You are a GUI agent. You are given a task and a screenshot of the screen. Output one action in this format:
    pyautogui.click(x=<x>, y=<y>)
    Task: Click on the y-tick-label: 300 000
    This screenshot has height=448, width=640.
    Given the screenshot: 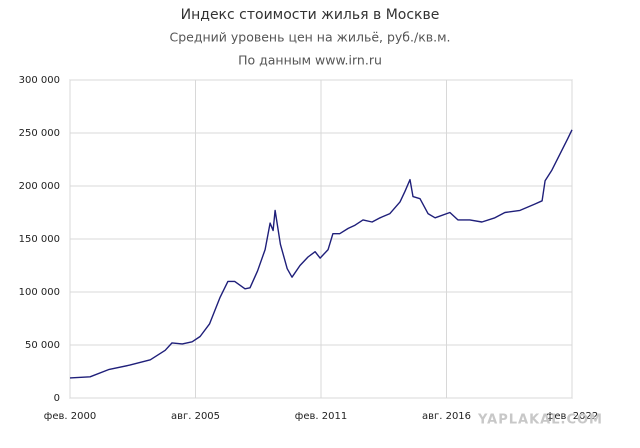 What is the action you would take?
    pyautogui.click(x=39, y=80)
    